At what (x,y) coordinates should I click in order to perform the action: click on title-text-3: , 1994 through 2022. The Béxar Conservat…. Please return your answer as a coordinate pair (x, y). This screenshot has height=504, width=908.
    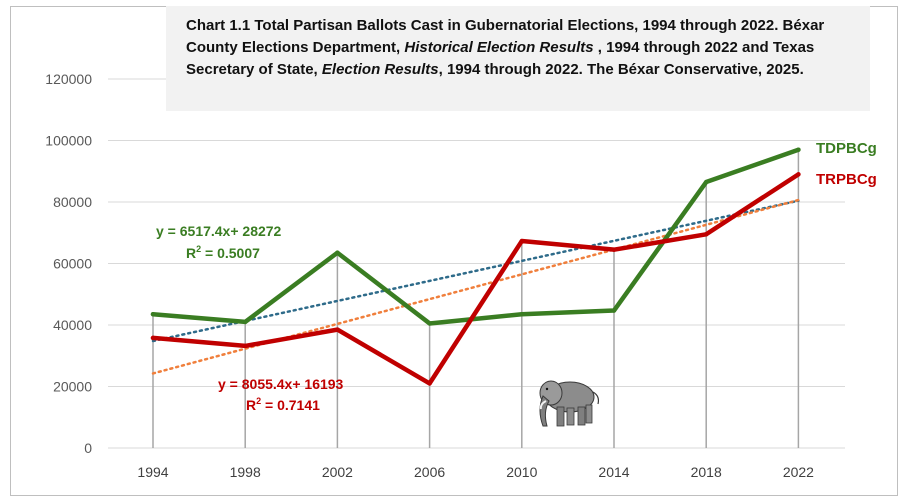
    Looking at the image, I should click on (621, 69).